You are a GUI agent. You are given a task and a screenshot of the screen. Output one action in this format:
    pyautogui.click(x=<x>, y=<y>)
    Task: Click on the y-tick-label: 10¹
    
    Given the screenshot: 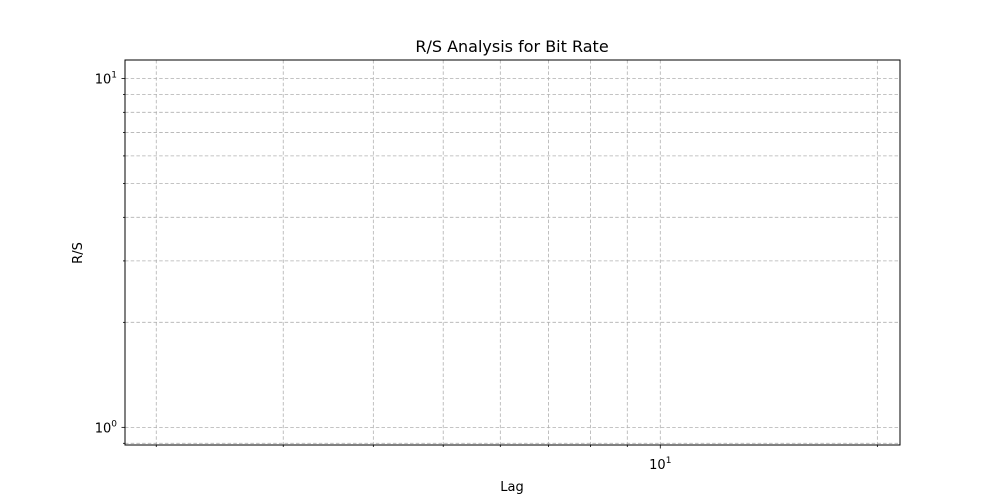 What is the action you would take?
    pyautogui.click(x=106, y=79)
    